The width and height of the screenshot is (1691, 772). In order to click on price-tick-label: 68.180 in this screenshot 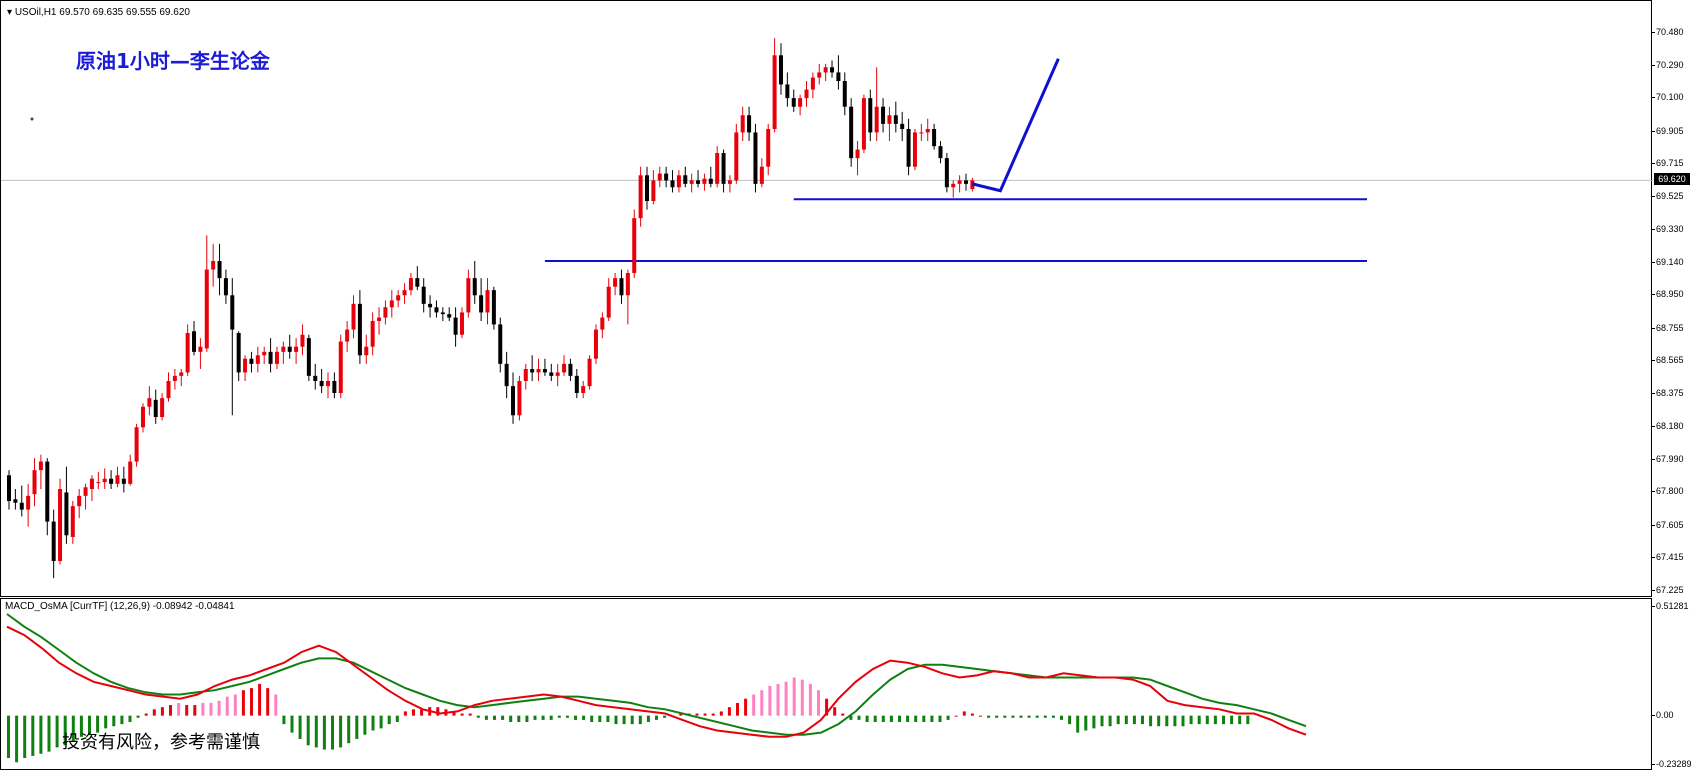, I will do `click(1668, 426)`.